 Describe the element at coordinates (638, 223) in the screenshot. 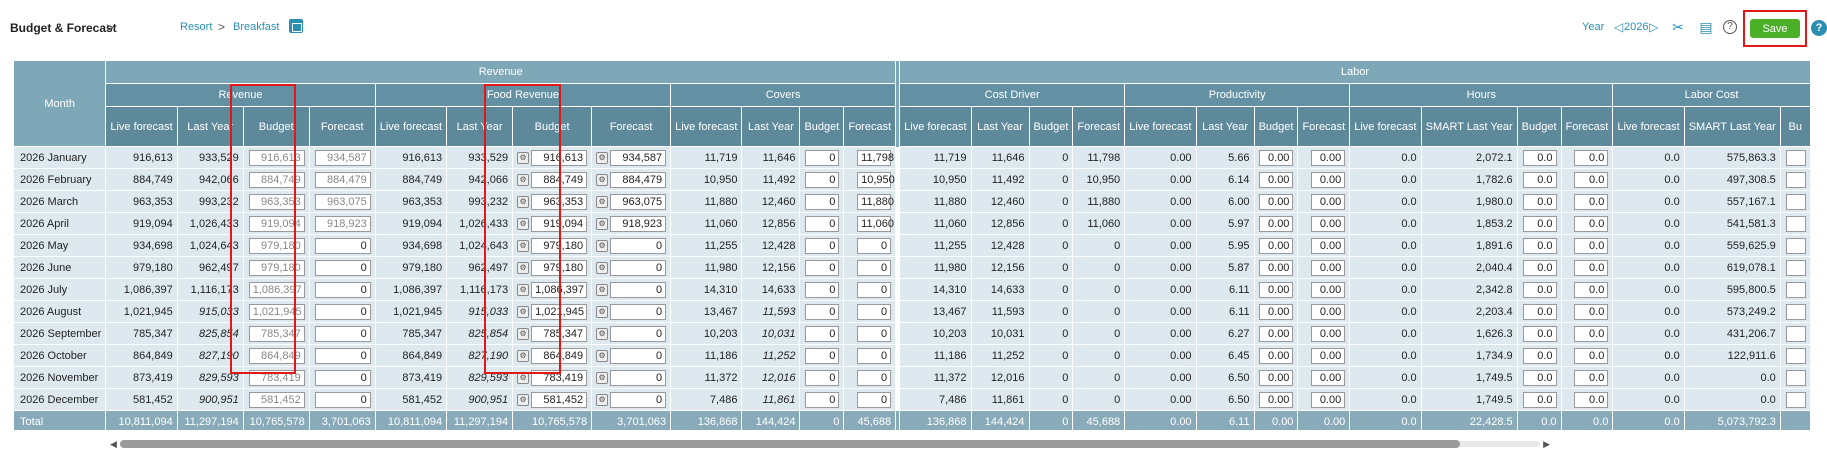

I see `budget-input: 918,923` at that location.